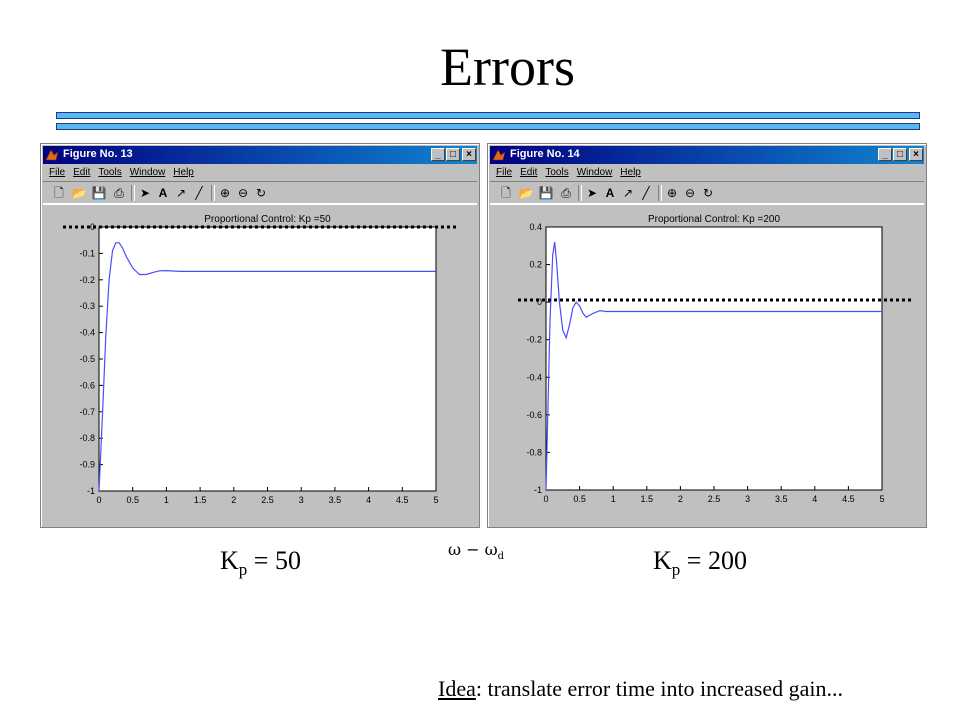 This screenshot has height=720, width=960. I want to click on toolbar: 🗋 📂 💾 ⎙ ➤ A ↗ ╱ ⊕ ⊖ ↻, so click(707, 193).